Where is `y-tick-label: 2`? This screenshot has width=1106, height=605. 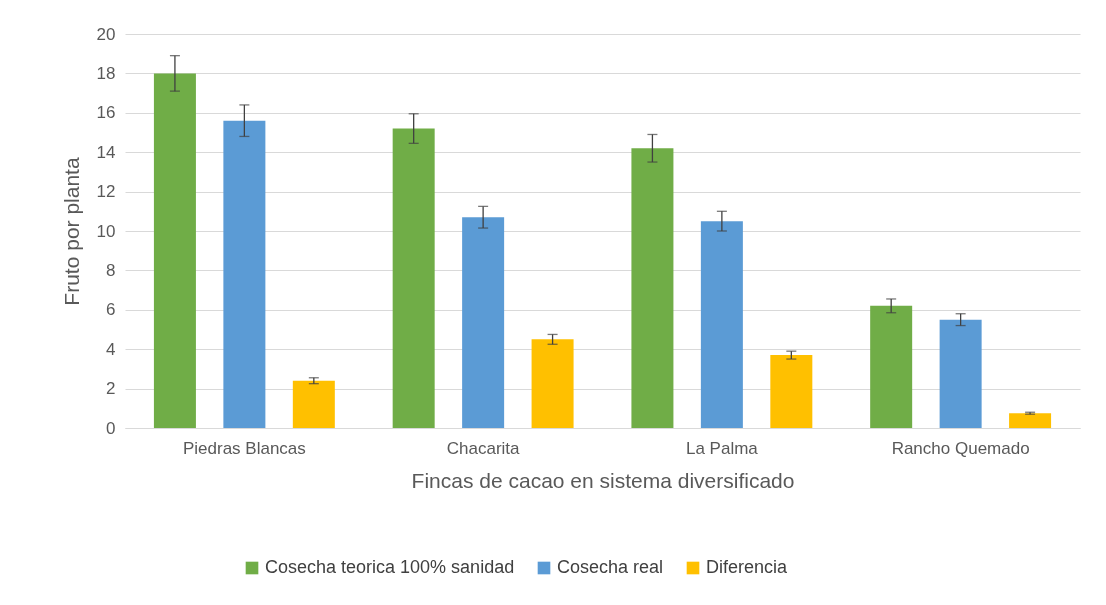 y-tick-label: 2 is located at coordinates (111, 389).